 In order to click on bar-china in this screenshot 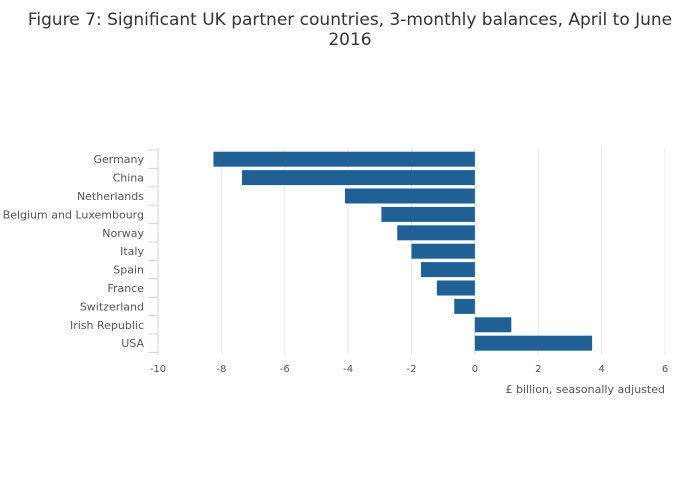, I will do `click(358, 178)`.